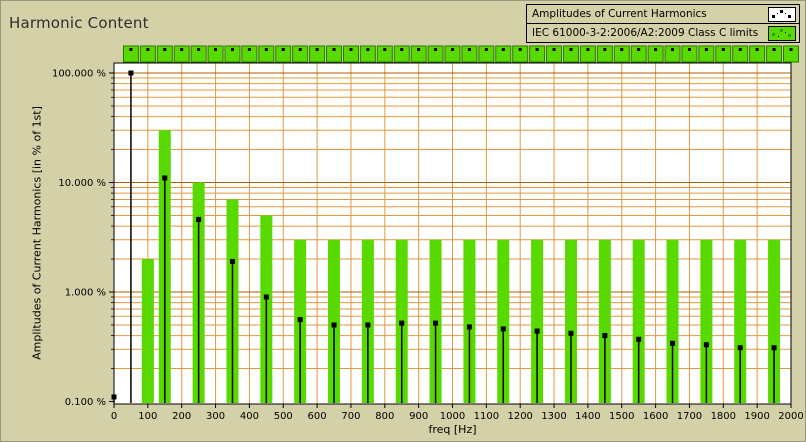 This screenshot has width=806, height=442. What do you see at coordinates (83, 238) in the screenshot?
I see `y-axis-ticks: 100.000 % 10.000 % 1.000 % 0.100 %` at bounding box center [83, 238].